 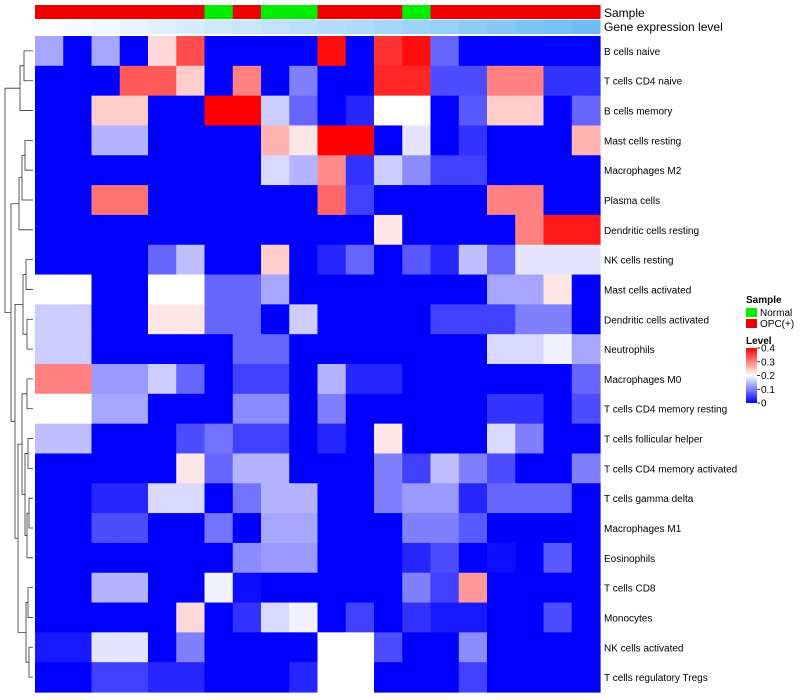 I want to click on row-label: Macrophages M2, so click(x=643, y=171).